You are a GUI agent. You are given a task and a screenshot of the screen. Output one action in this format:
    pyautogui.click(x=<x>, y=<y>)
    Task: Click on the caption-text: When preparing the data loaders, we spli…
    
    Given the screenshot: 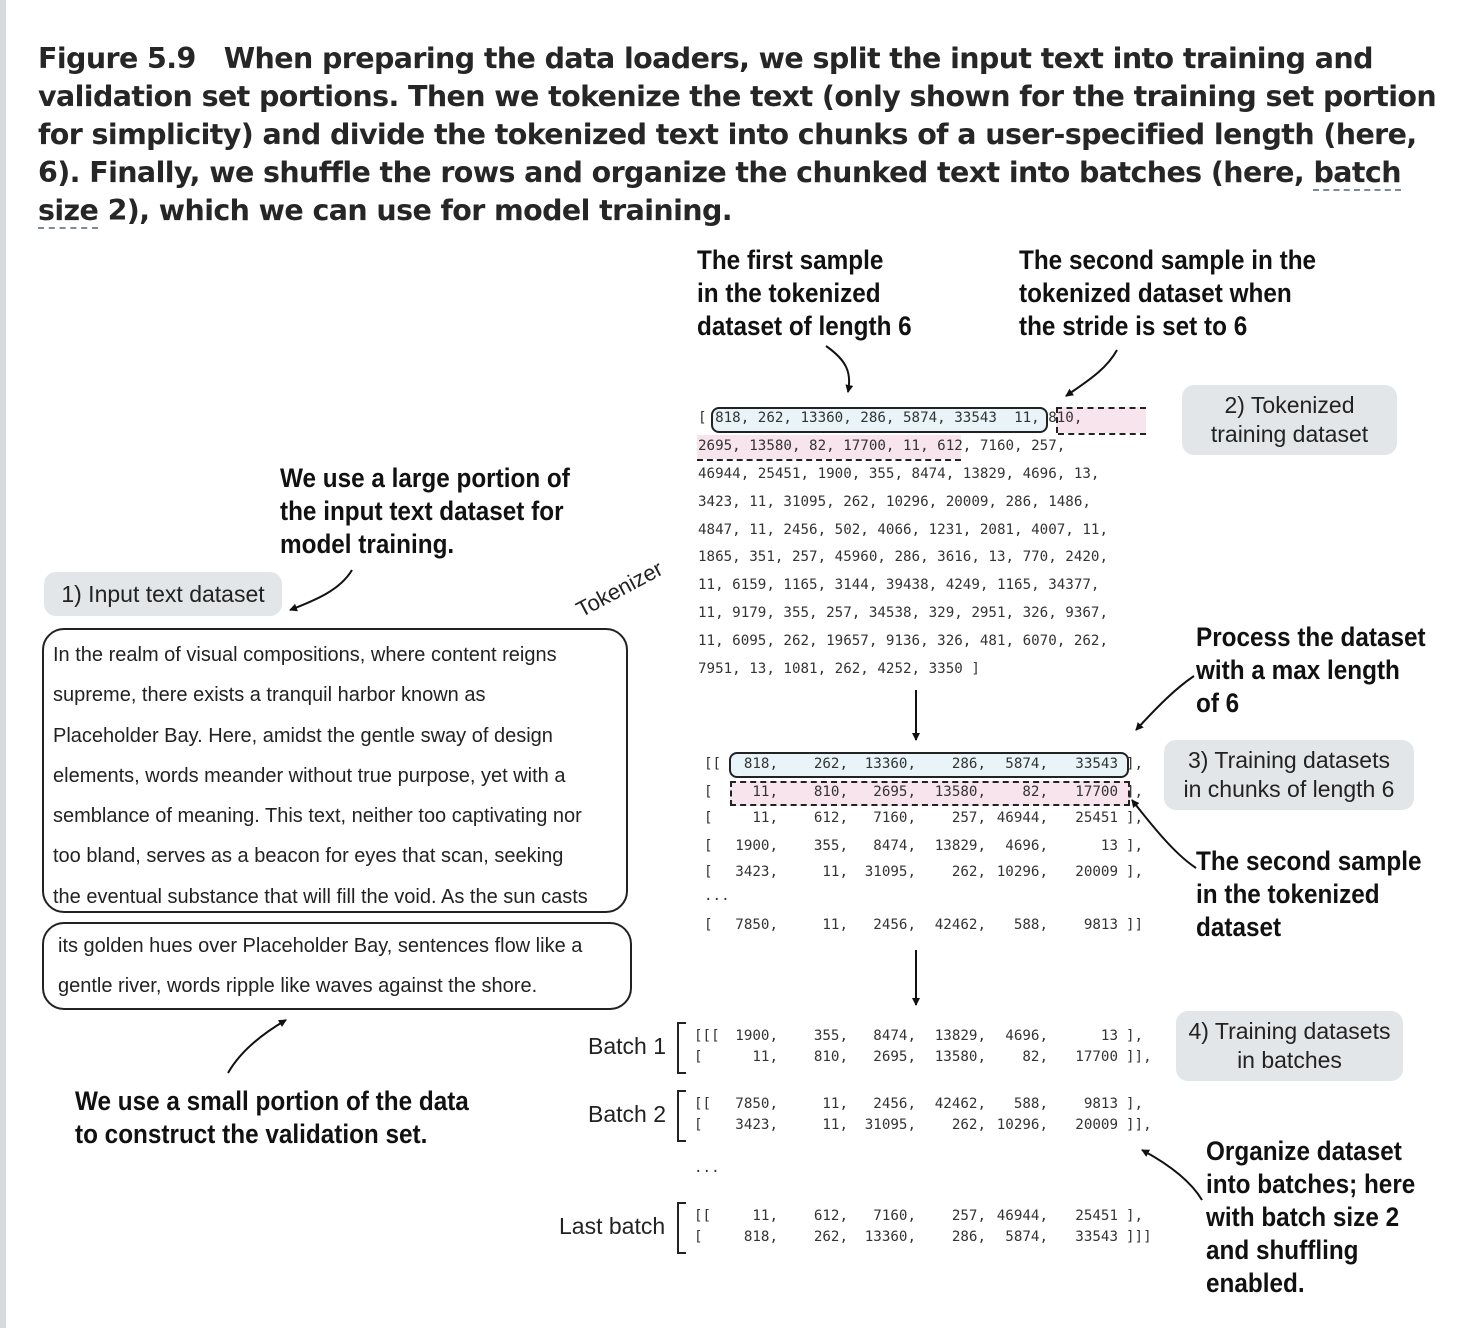 What is the action you would take?
    pyautogui.click(x=737, y=115)
    